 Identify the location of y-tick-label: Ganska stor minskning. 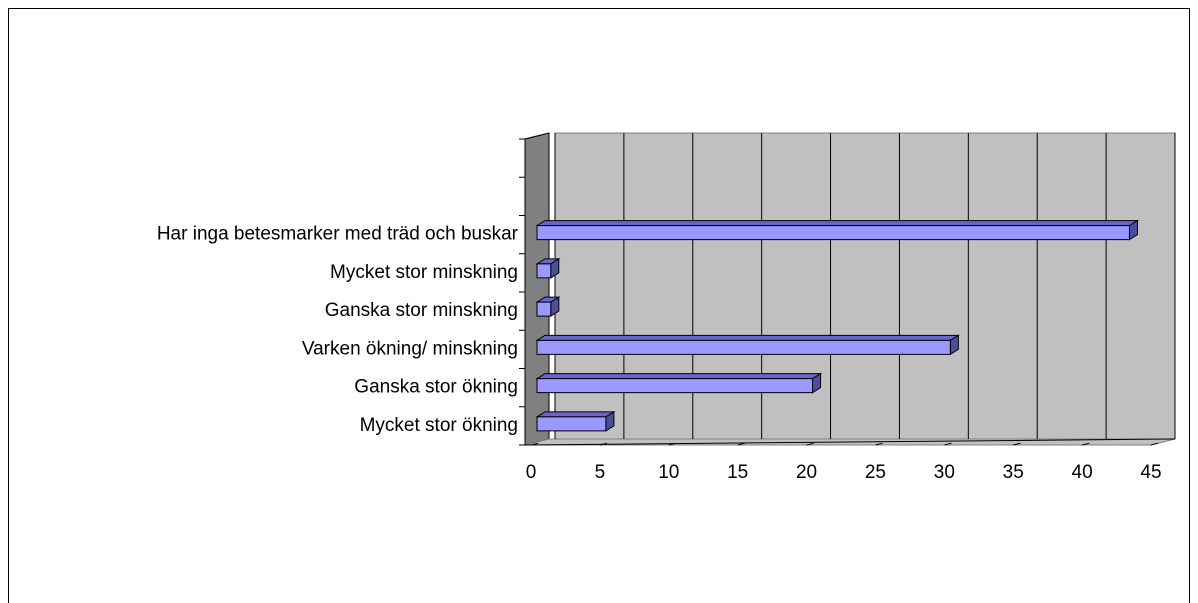
(421, 310).